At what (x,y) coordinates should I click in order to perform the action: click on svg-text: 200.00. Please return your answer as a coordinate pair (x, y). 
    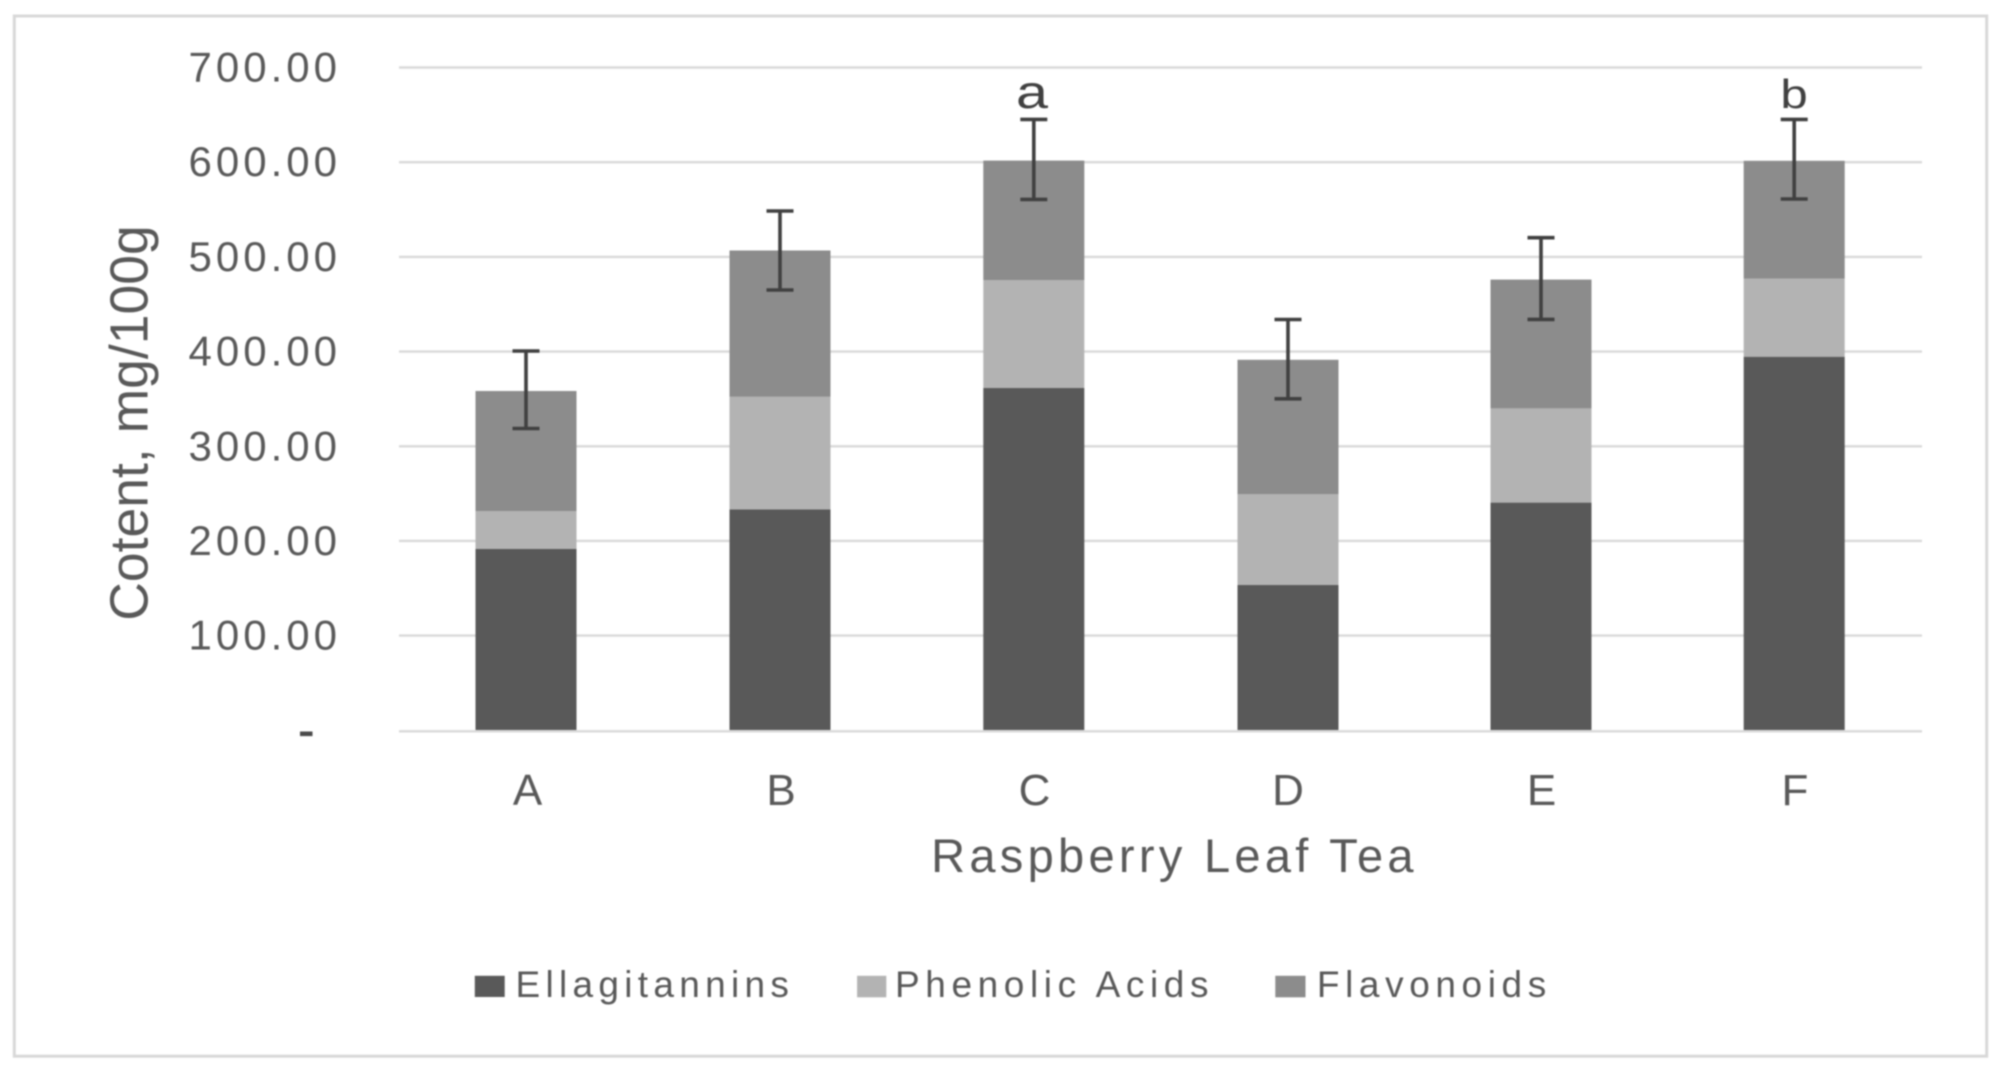
    Looking at the image, I should click on (265, 540).